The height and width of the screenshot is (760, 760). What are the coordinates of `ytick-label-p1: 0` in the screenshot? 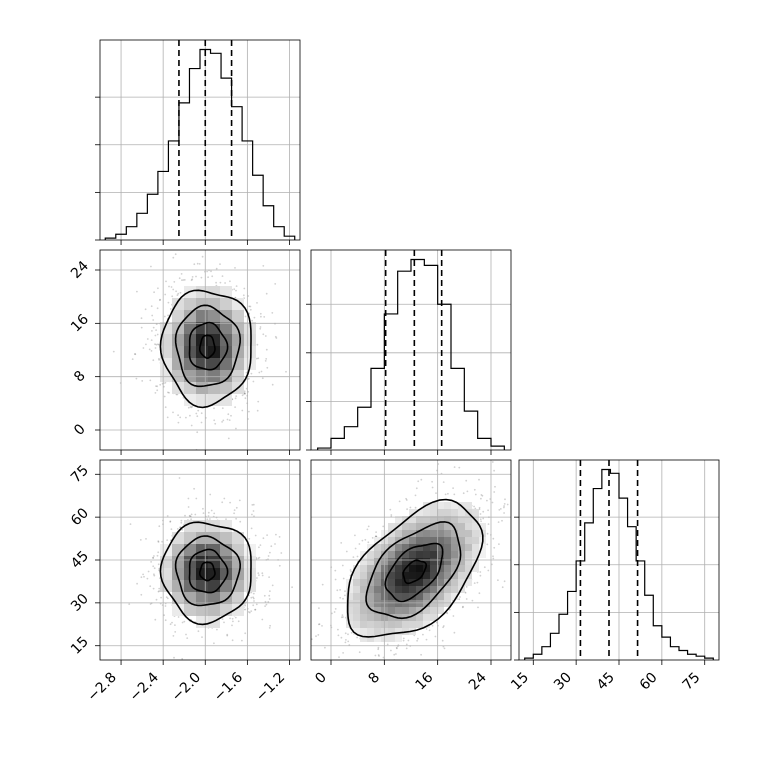 It's located at (80, 430).